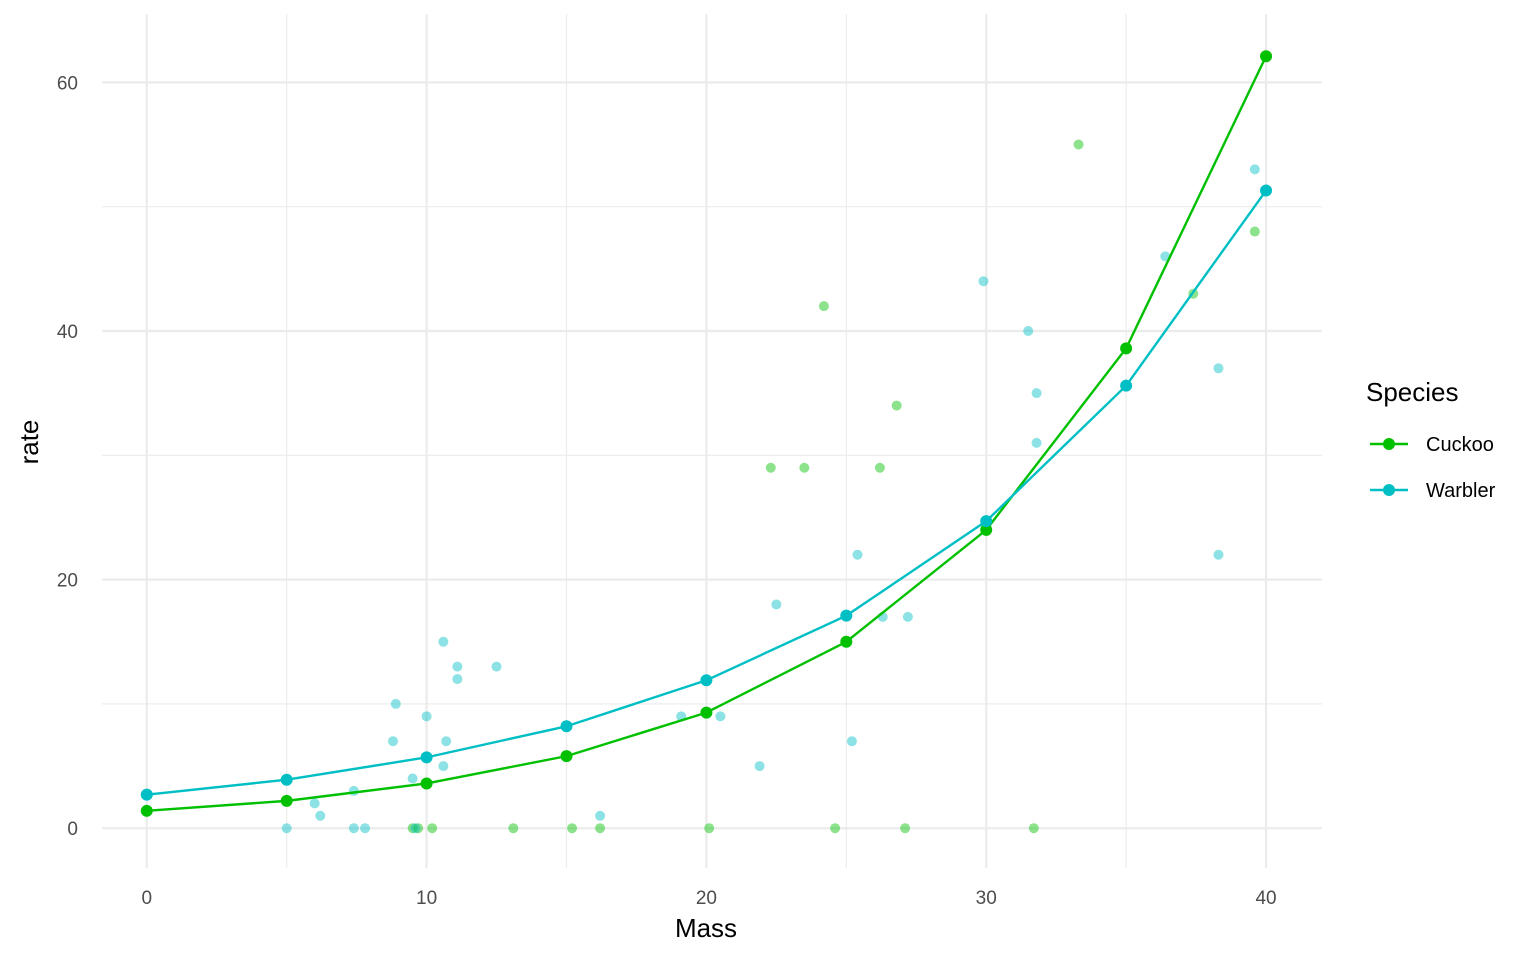 Image resolution: width=1536 pixels, height=965 pixels. Describe the element at coordinates (67, 581) in the screenshot. I see `y-tick-label: 20` at that location.